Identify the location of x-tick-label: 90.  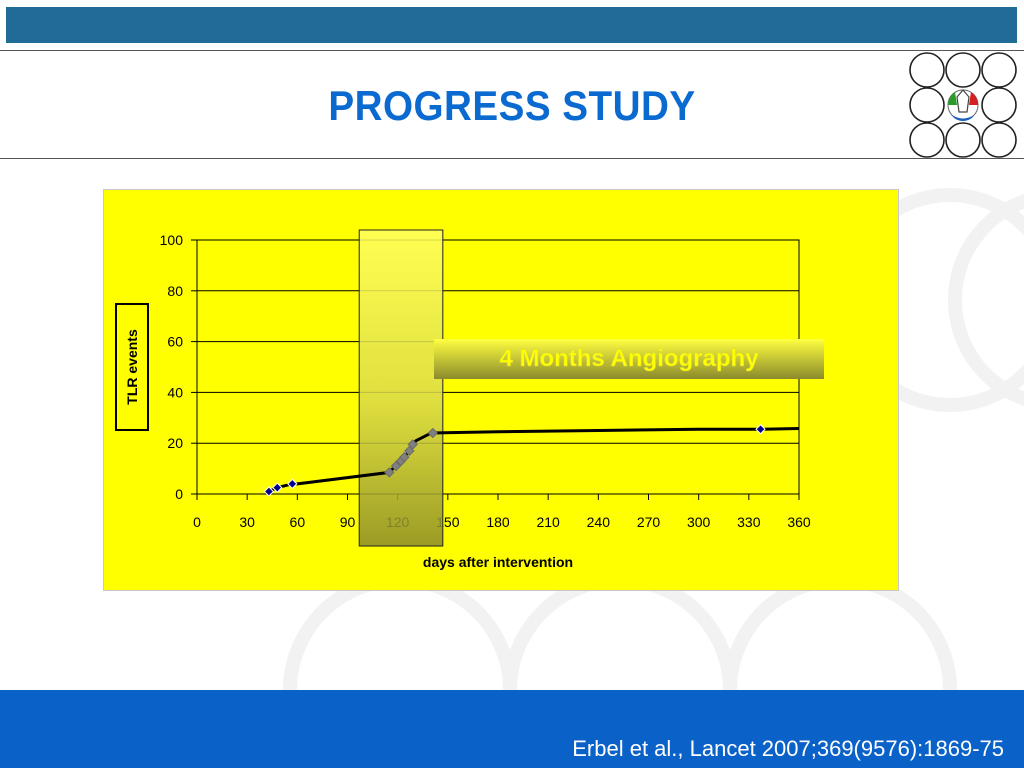
(348, 522).